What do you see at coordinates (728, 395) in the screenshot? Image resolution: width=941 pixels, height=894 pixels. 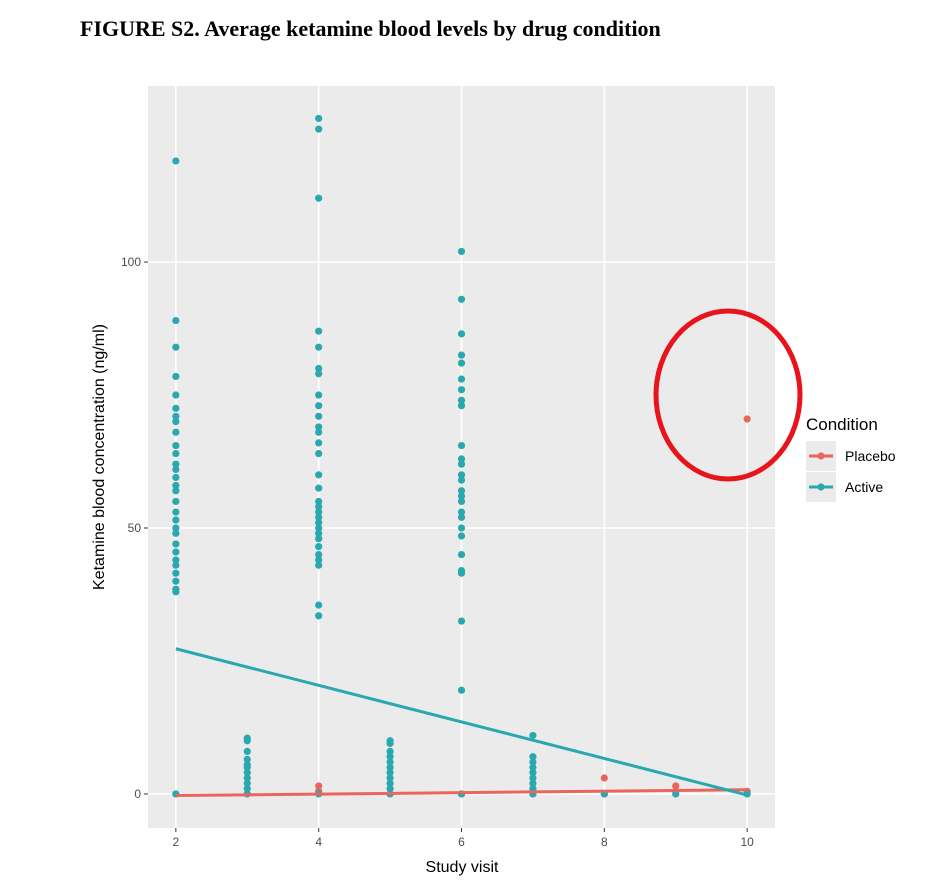 I see `highlight-circle` at bounding box center [728, 395].